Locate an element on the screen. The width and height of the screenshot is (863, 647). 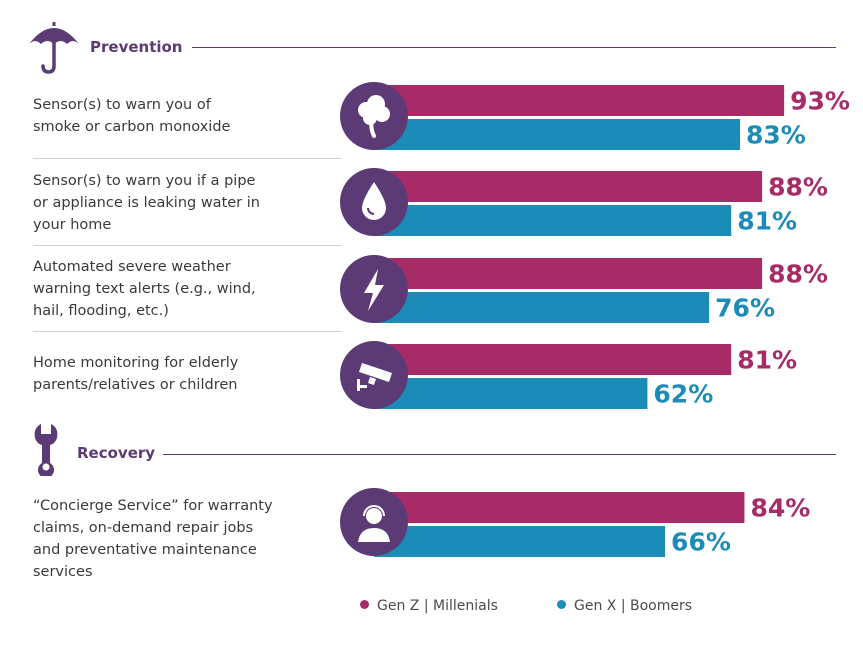
value-label-gen-z-5: 84% is located at coordinates (780, 508).